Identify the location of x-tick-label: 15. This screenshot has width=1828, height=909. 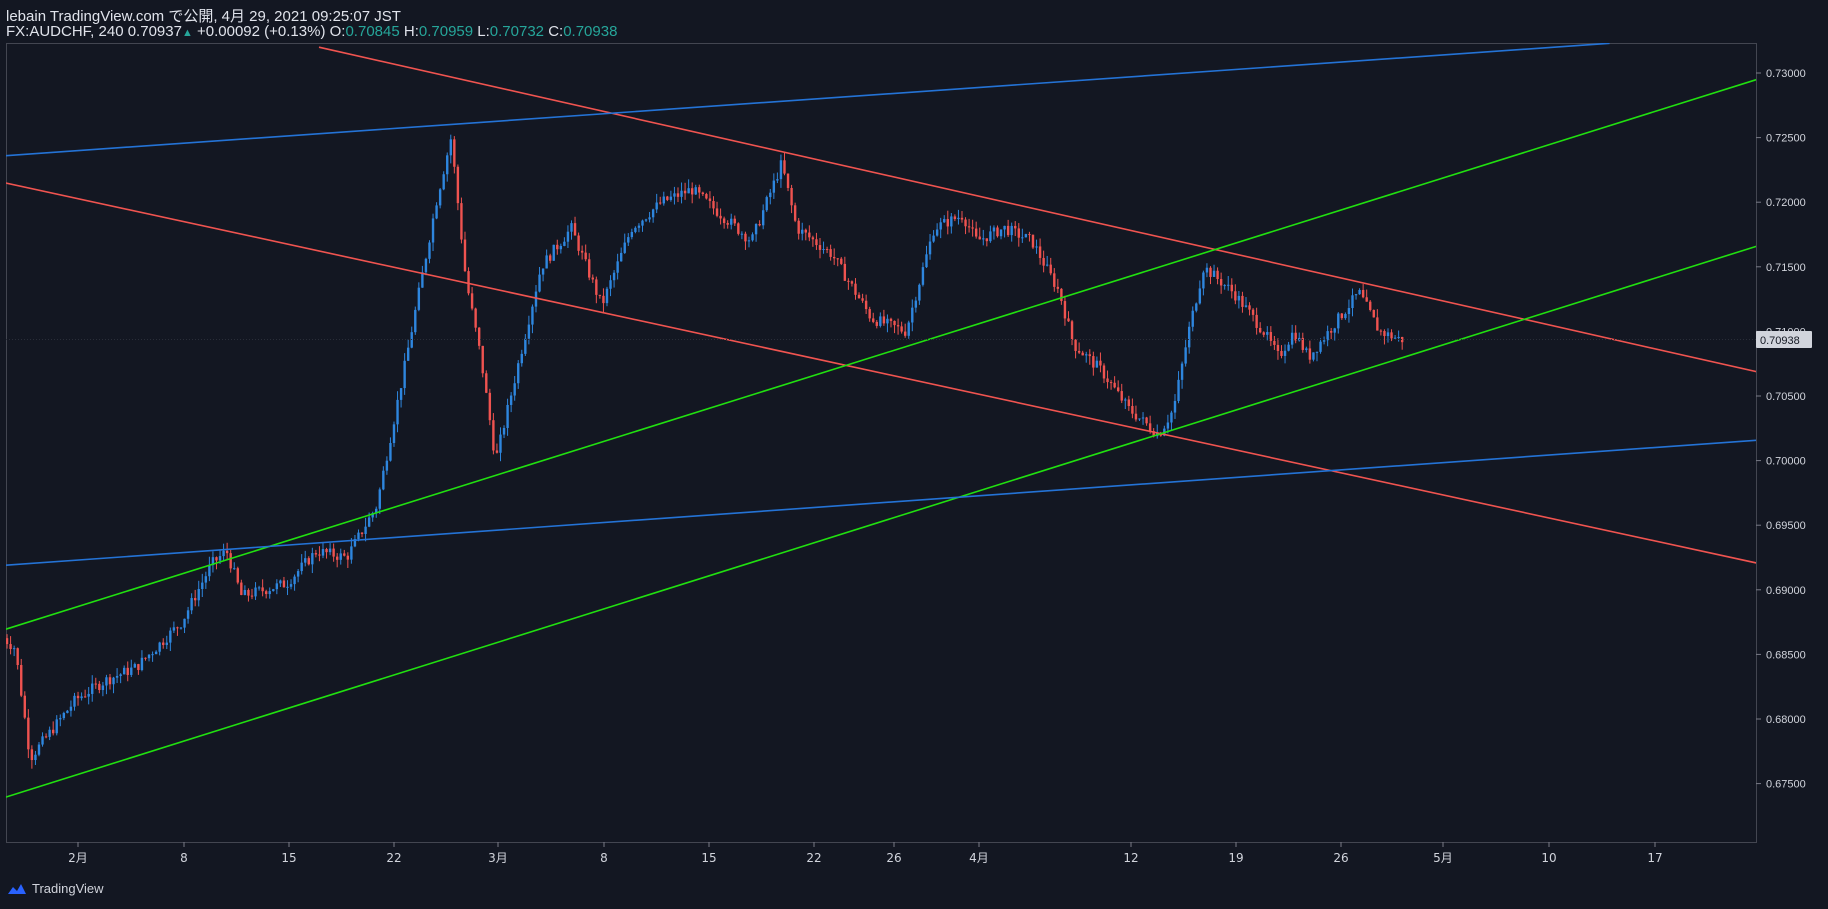
(288, 858).